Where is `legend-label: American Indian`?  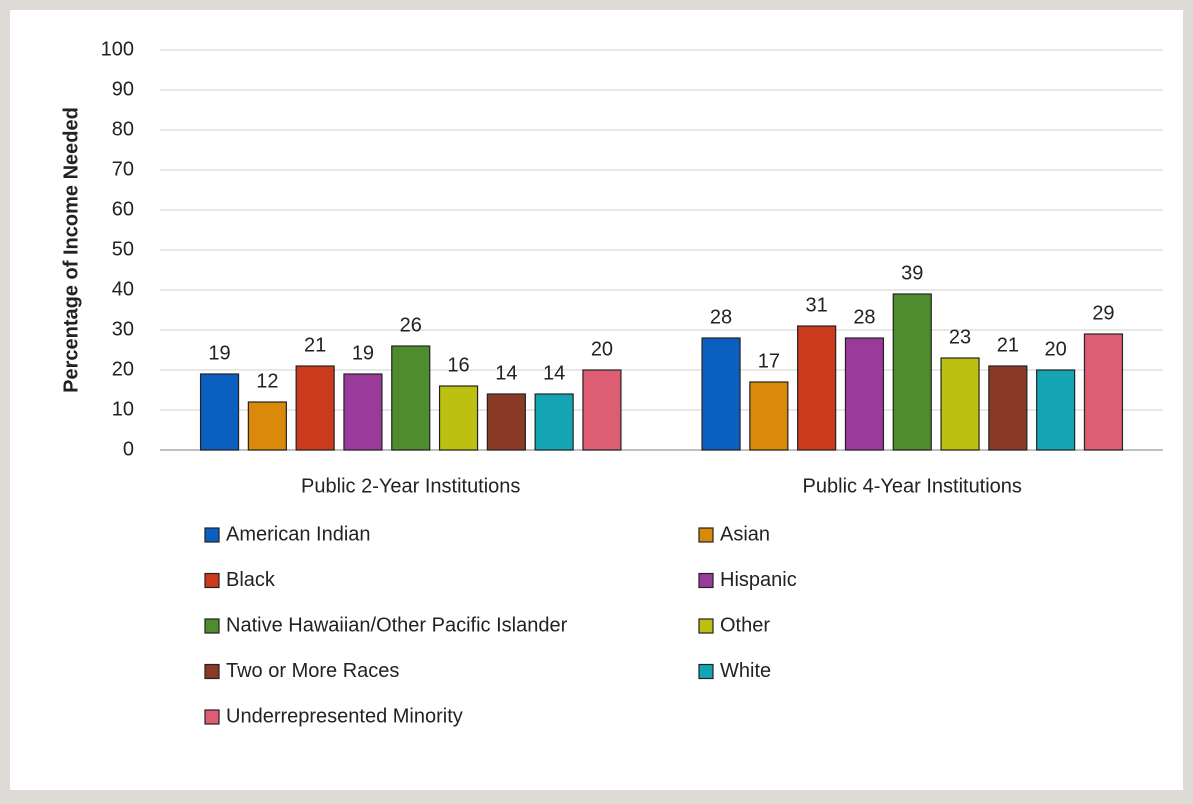 legend-label: American Indian is located at coordinates (298, 534).